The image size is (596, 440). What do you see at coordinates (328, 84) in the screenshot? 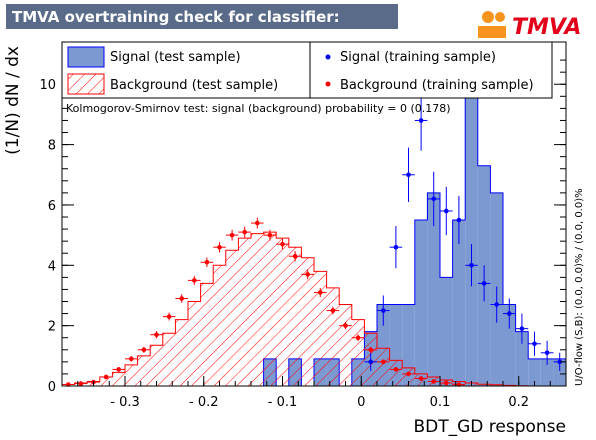
I see `legend-marker-background-train` at bounding box center [328, 84].